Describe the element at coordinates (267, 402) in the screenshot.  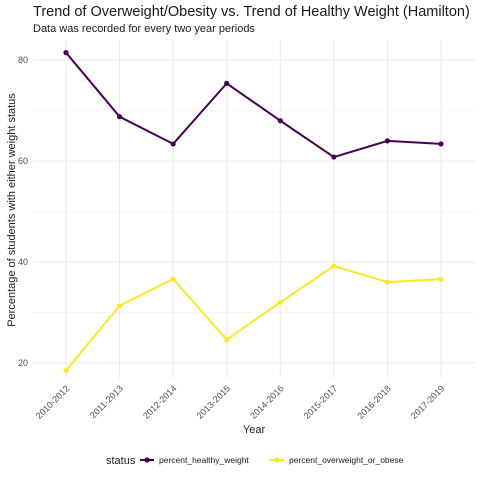
I see `x-tick-label: 2014-2016` at that location.